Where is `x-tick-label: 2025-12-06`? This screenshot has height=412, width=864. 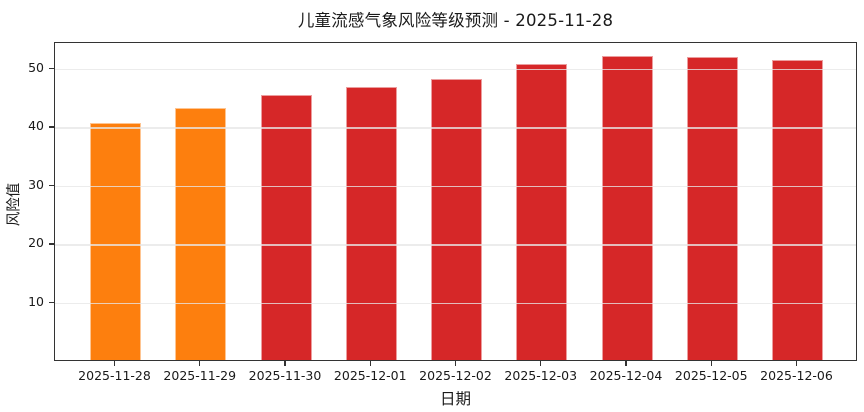 x-tick-label: 2025-12-06 is located at coordinates (796, 375).